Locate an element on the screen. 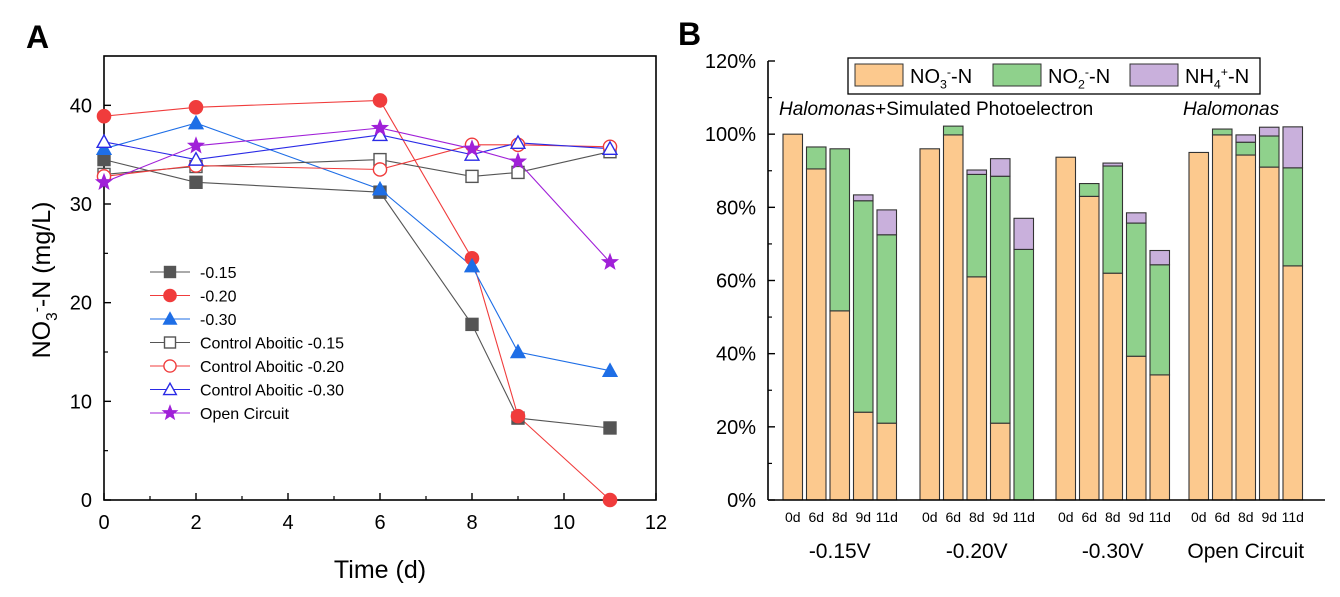  y-tick-label: 80% is located at coordinates (736, 208).